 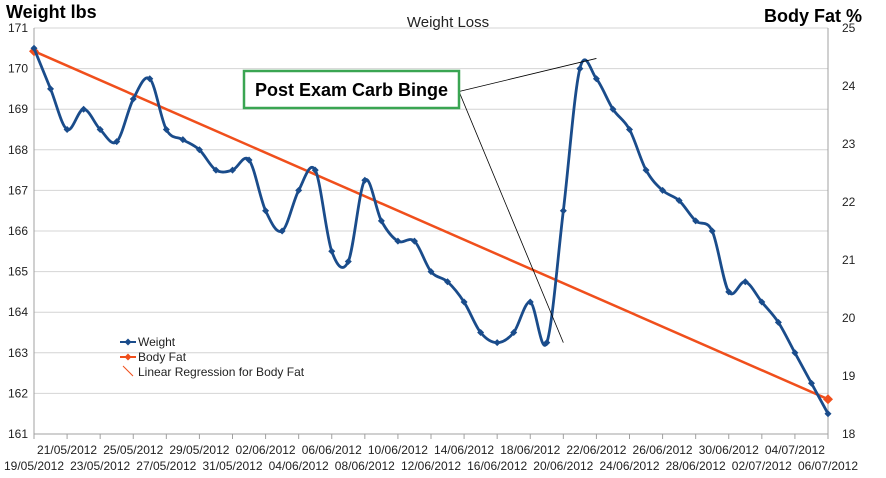 I want to click on left-axis-ticks: 161 162 163 164 165 166 167 168 169 170 171, so click(x=18, y=231).